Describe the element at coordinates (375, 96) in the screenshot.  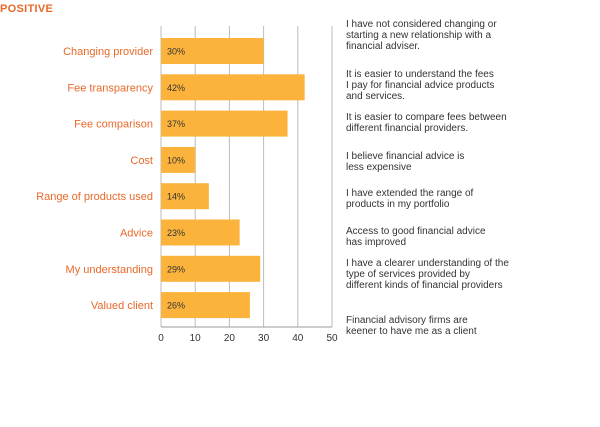
I see `description-line: and services.` at that location.